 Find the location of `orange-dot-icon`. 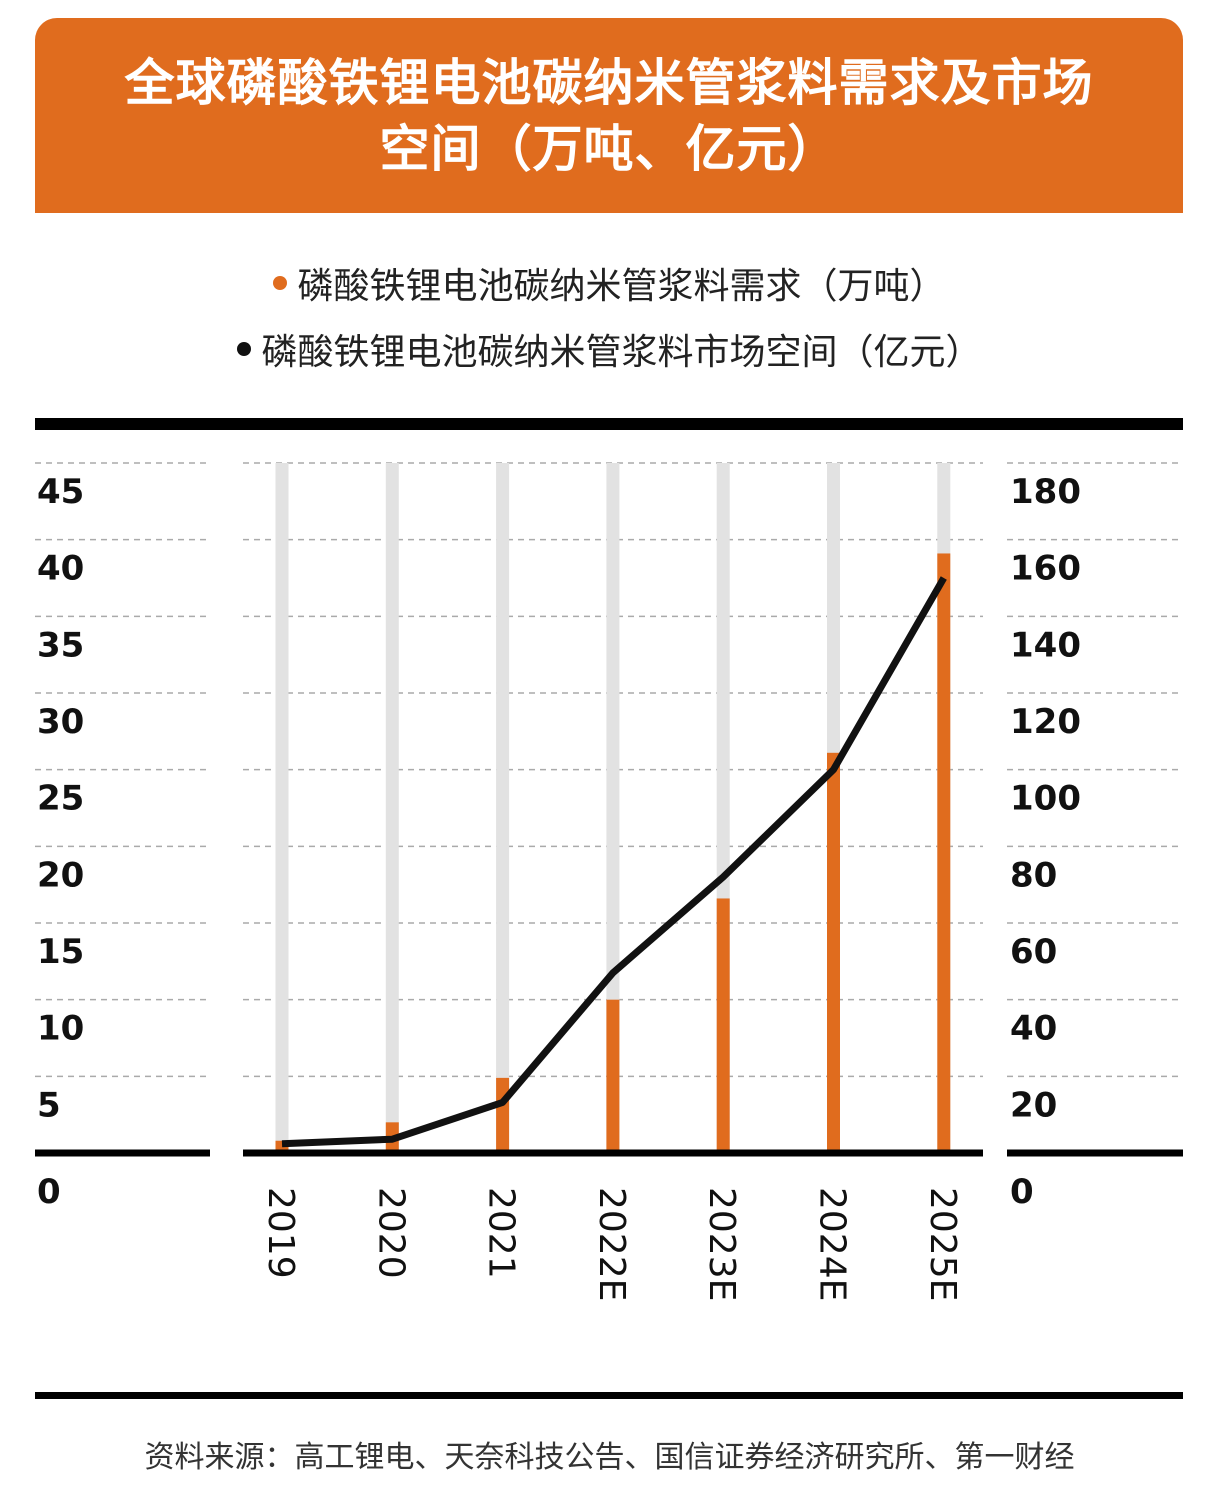

orange-dot-icon is located at coordinates (280, 283).